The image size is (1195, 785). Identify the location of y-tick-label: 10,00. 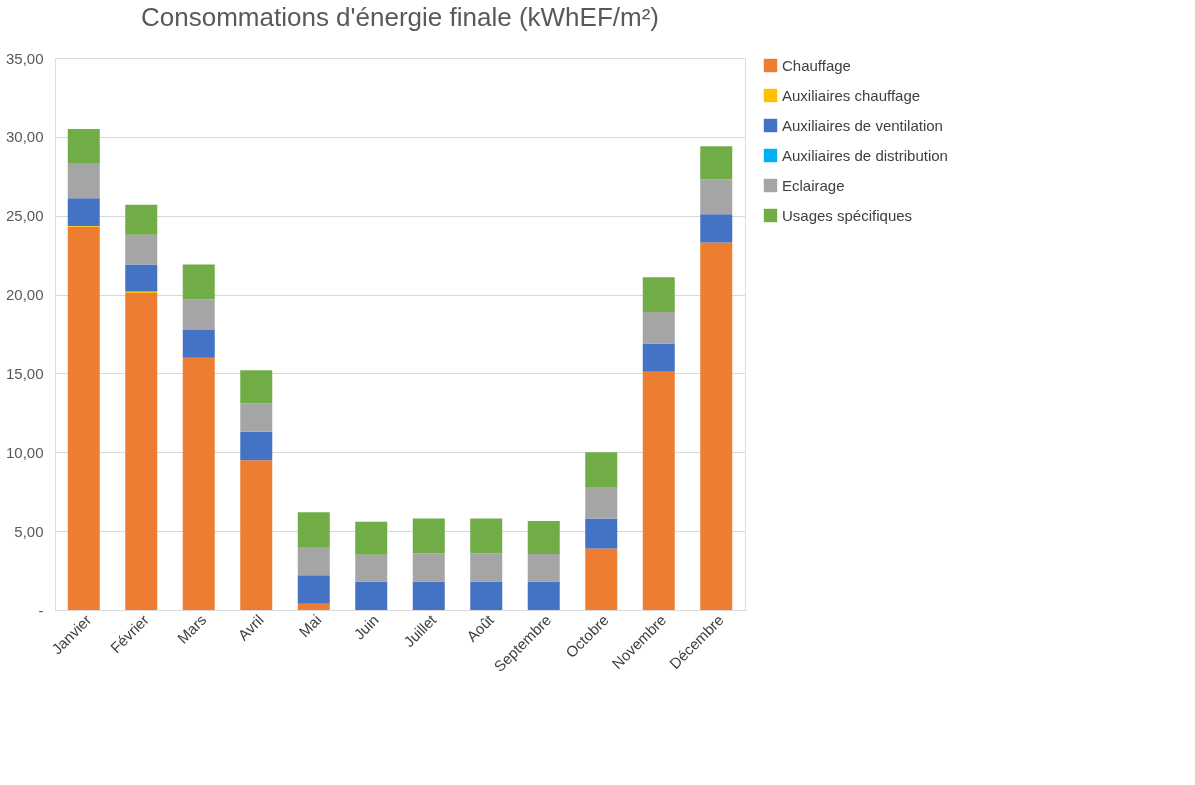
(24, 452).